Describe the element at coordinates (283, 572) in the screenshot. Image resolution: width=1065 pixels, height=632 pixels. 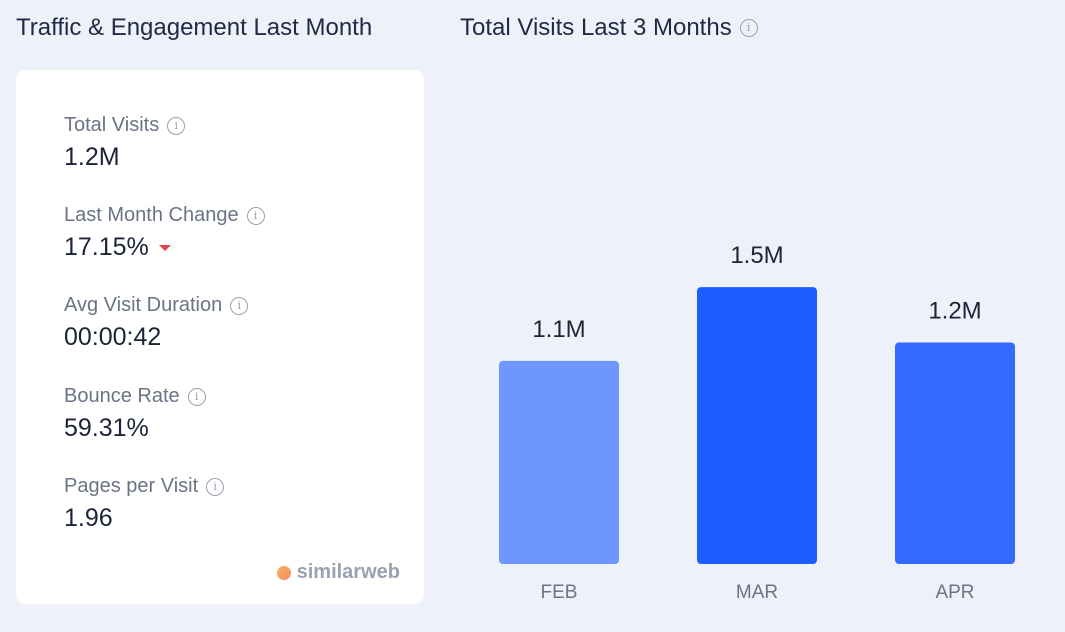
I see `similarweb-logo-icon` at that location.